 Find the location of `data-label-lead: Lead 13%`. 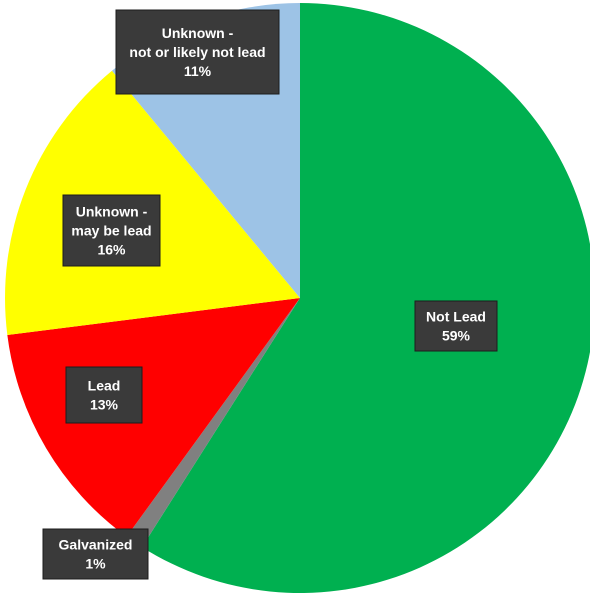

data-label-lead: Lead 13% is located at coordinates (104, 395).